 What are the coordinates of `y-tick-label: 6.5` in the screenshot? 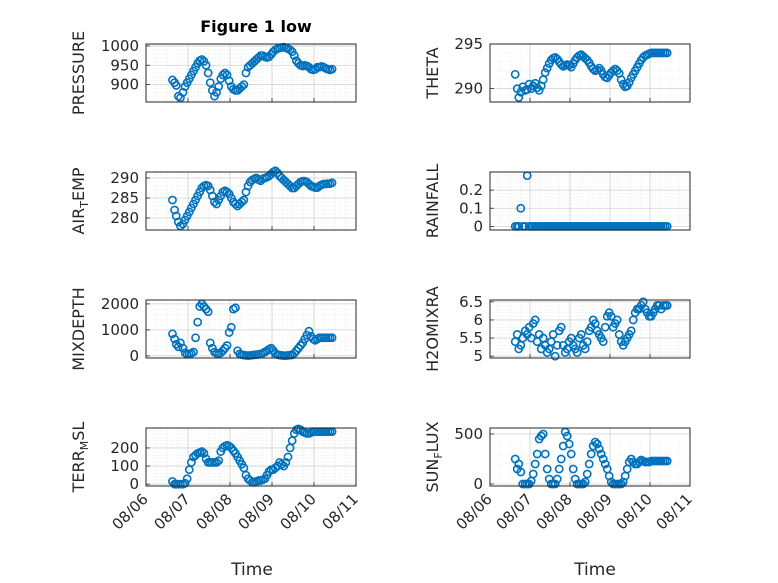 It's located at (471, 302).